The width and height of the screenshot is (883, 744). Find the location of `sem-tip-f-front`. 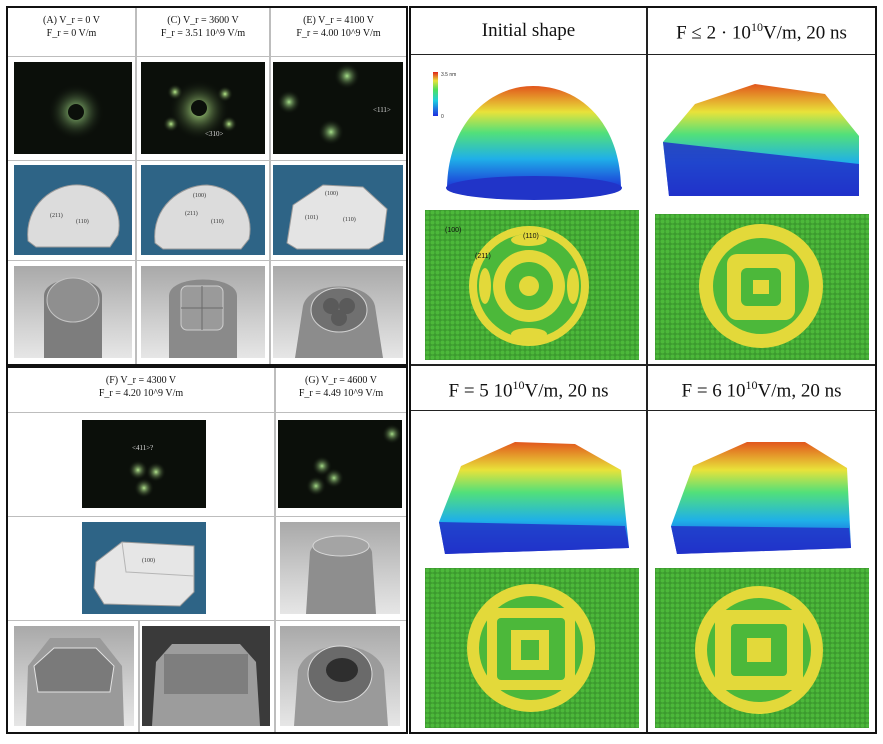

sem-tip-f-front is located at coordinates (206, 676).